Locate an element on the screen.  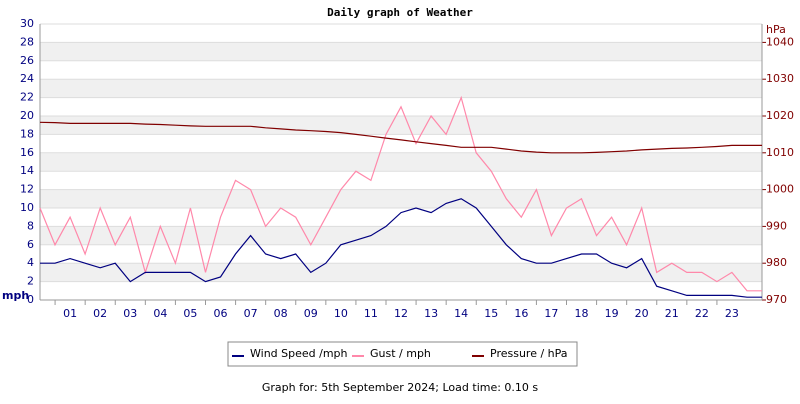
x-tick-label: 07 is located at coordinates (251, 313).